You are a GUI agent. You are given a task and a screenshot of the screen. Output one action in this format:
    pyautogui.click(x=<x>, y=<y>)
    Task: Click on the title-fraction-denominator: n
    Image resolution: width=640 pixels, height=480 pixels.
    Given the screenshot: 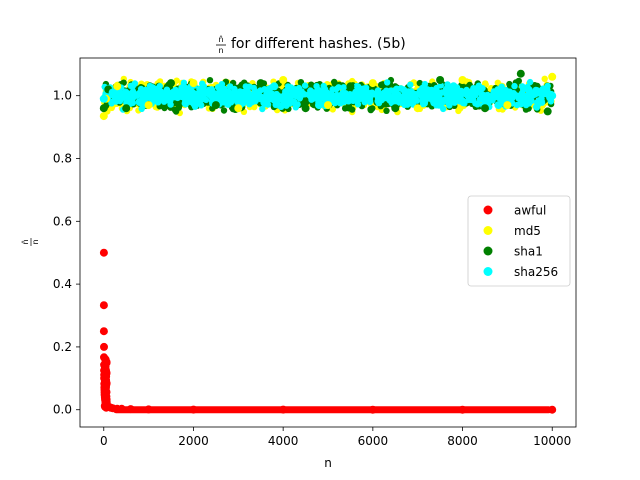 What is the action you would take?
    pyautogui.click(x=220, y=50)
    